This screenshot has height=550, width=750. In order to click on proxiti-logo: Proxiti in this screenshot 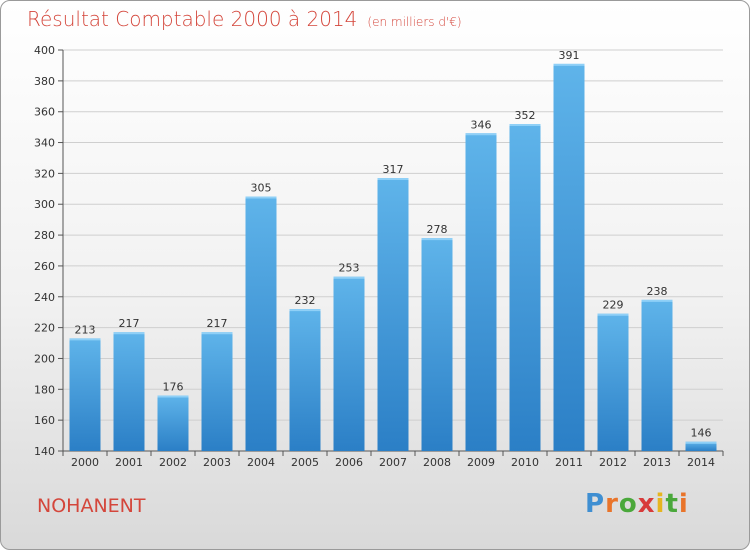, I will do `click(637, 504)`.